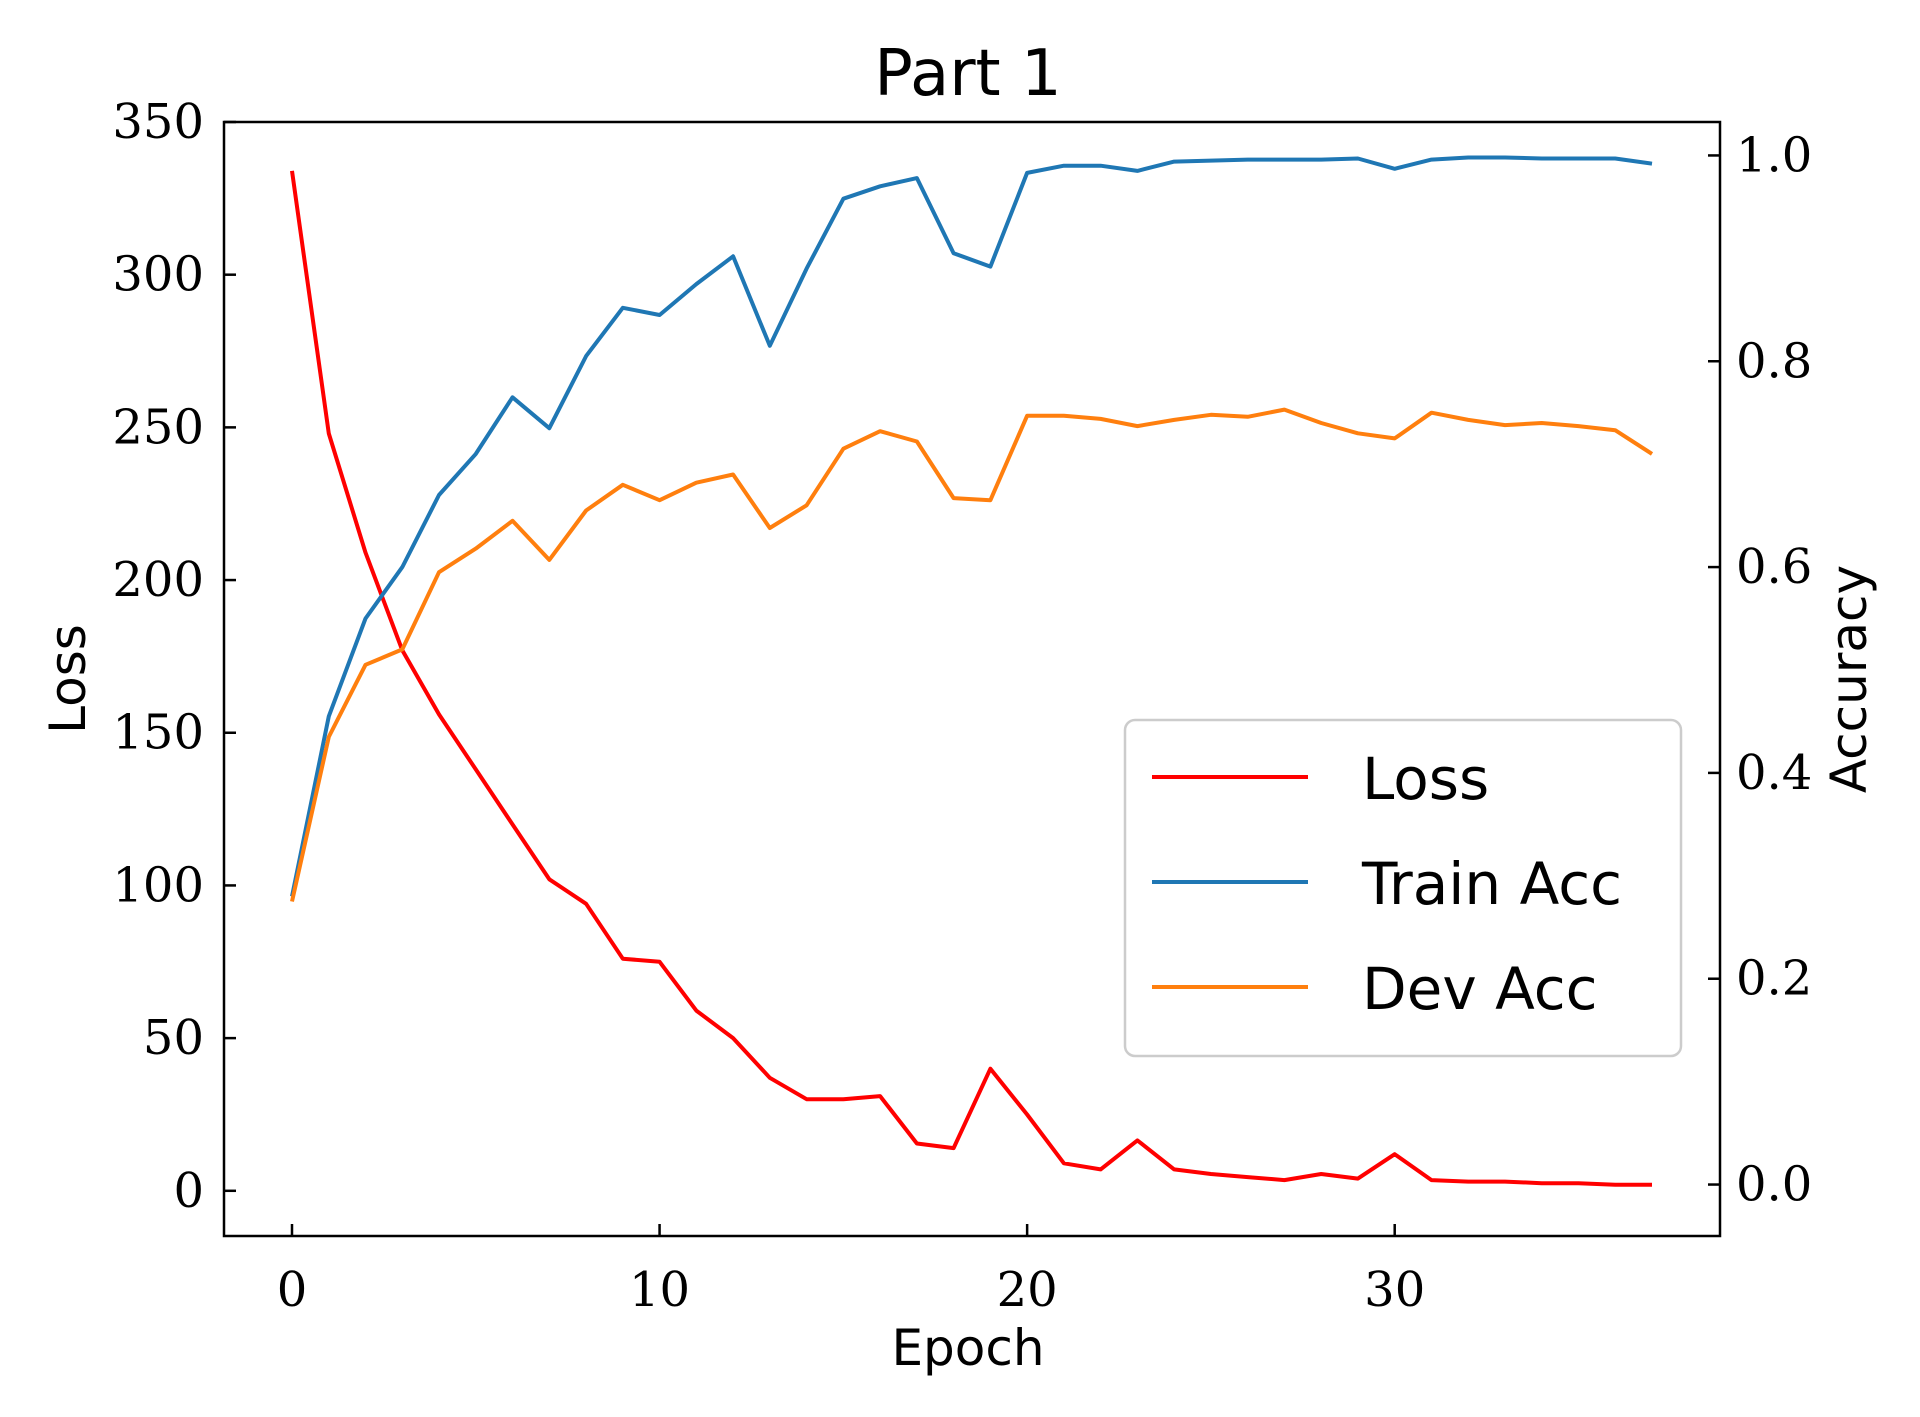  Describe the element at coordinates (292, 1290) in the screenshot. I see `x-tick-label: 0` at that location.